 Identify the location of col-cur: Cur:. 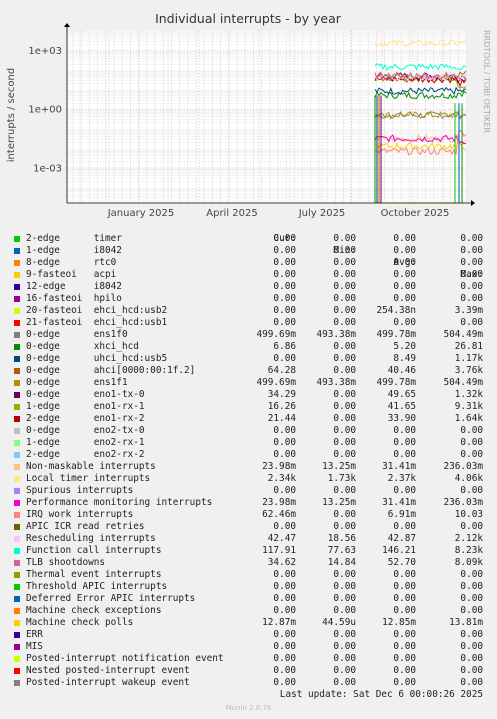
(284, 238).